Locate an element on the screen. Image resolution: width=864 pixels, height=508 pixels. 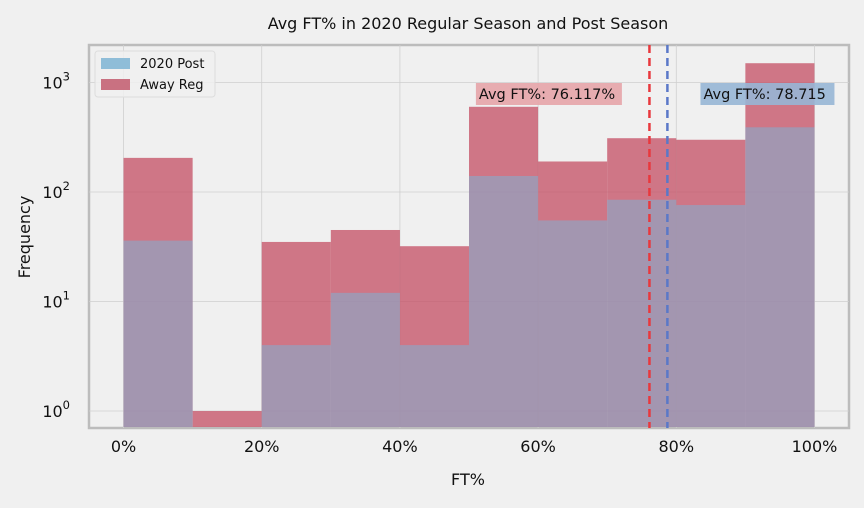
avg-label: Avg FT%: 76.117% is located at coordinates (547, 95).